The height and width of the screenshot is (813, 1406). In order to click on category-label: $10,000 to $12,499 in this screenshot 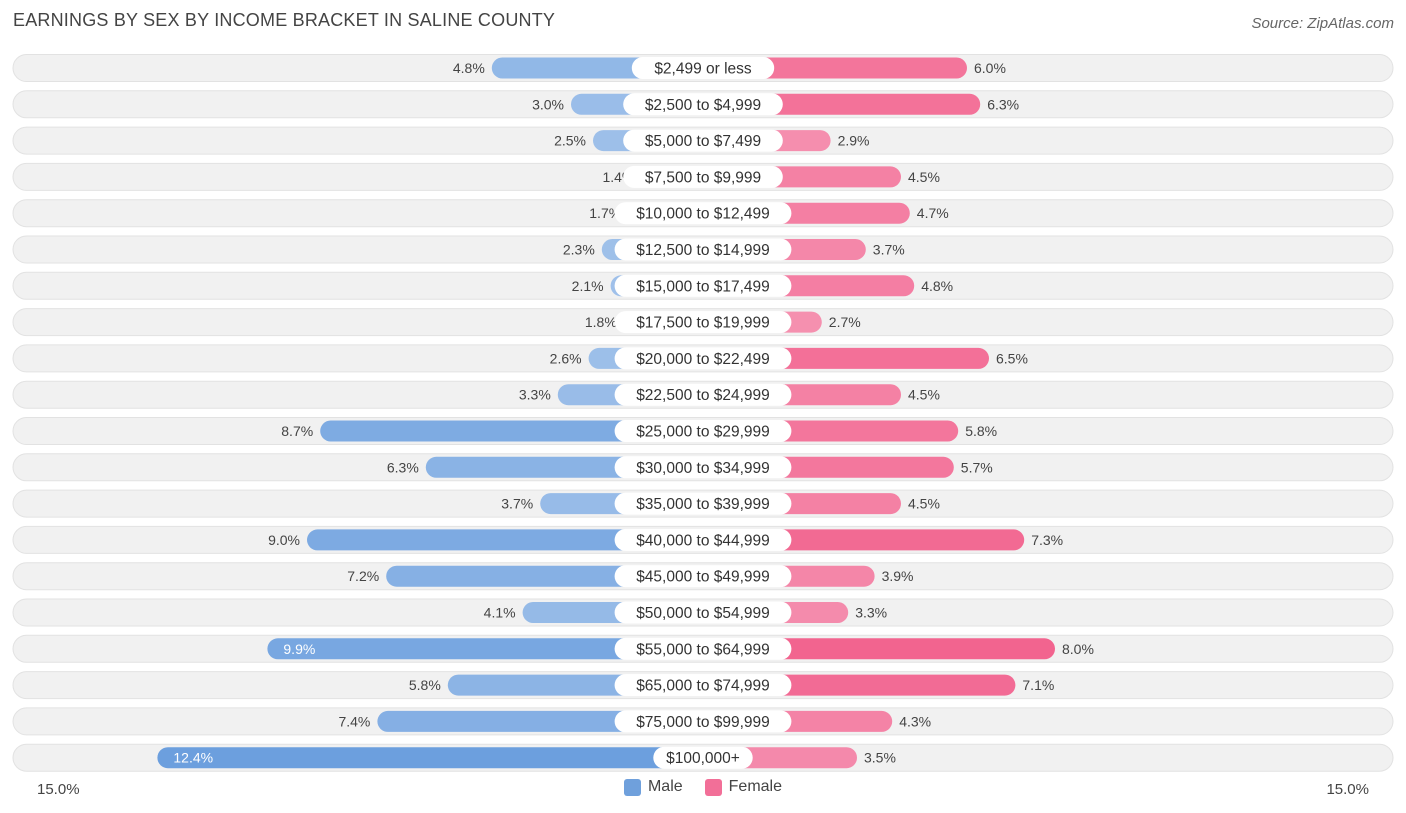, I will do `click(703, 214)`.